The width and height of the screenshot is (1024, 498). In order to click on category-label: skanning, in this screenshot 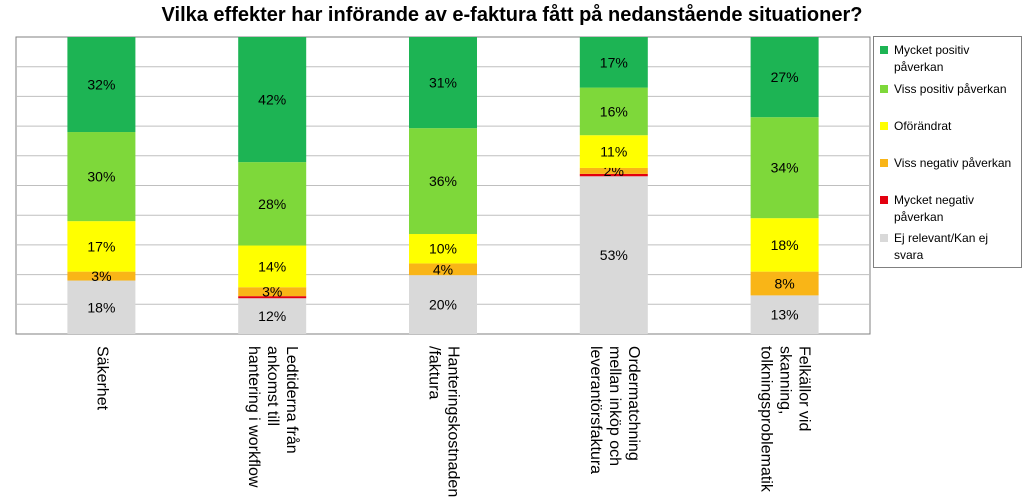, I will do `click(785, 380)`.